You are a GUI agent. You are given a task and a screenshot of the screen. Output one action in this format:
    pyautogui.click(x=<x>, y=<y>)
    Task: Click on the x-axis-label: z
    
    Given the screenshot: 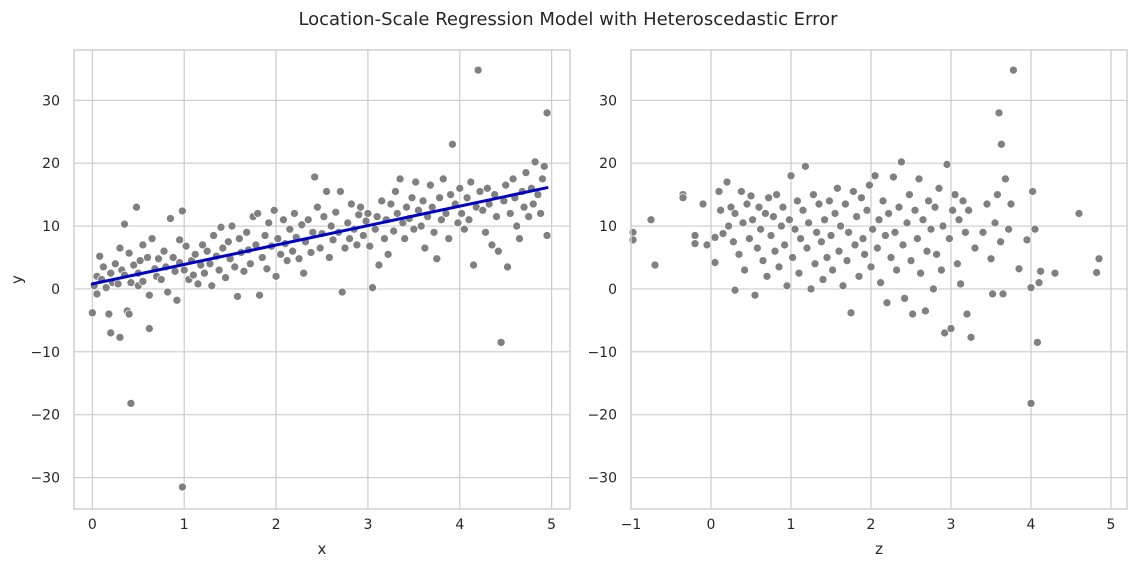 What is the action you would take?
    pyautogui.click(x=879, y=549)
    